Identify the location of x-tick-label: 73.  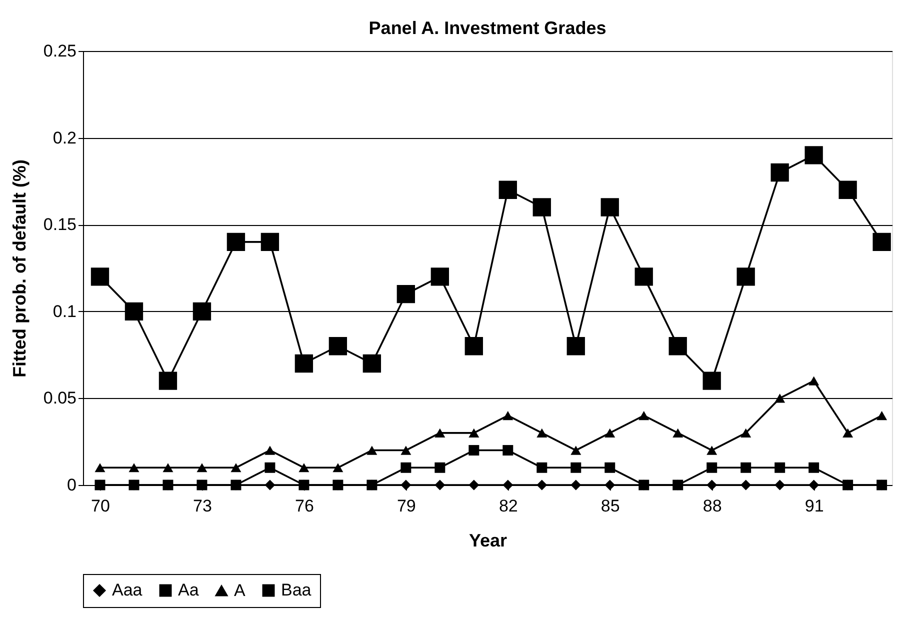
(202, 506).